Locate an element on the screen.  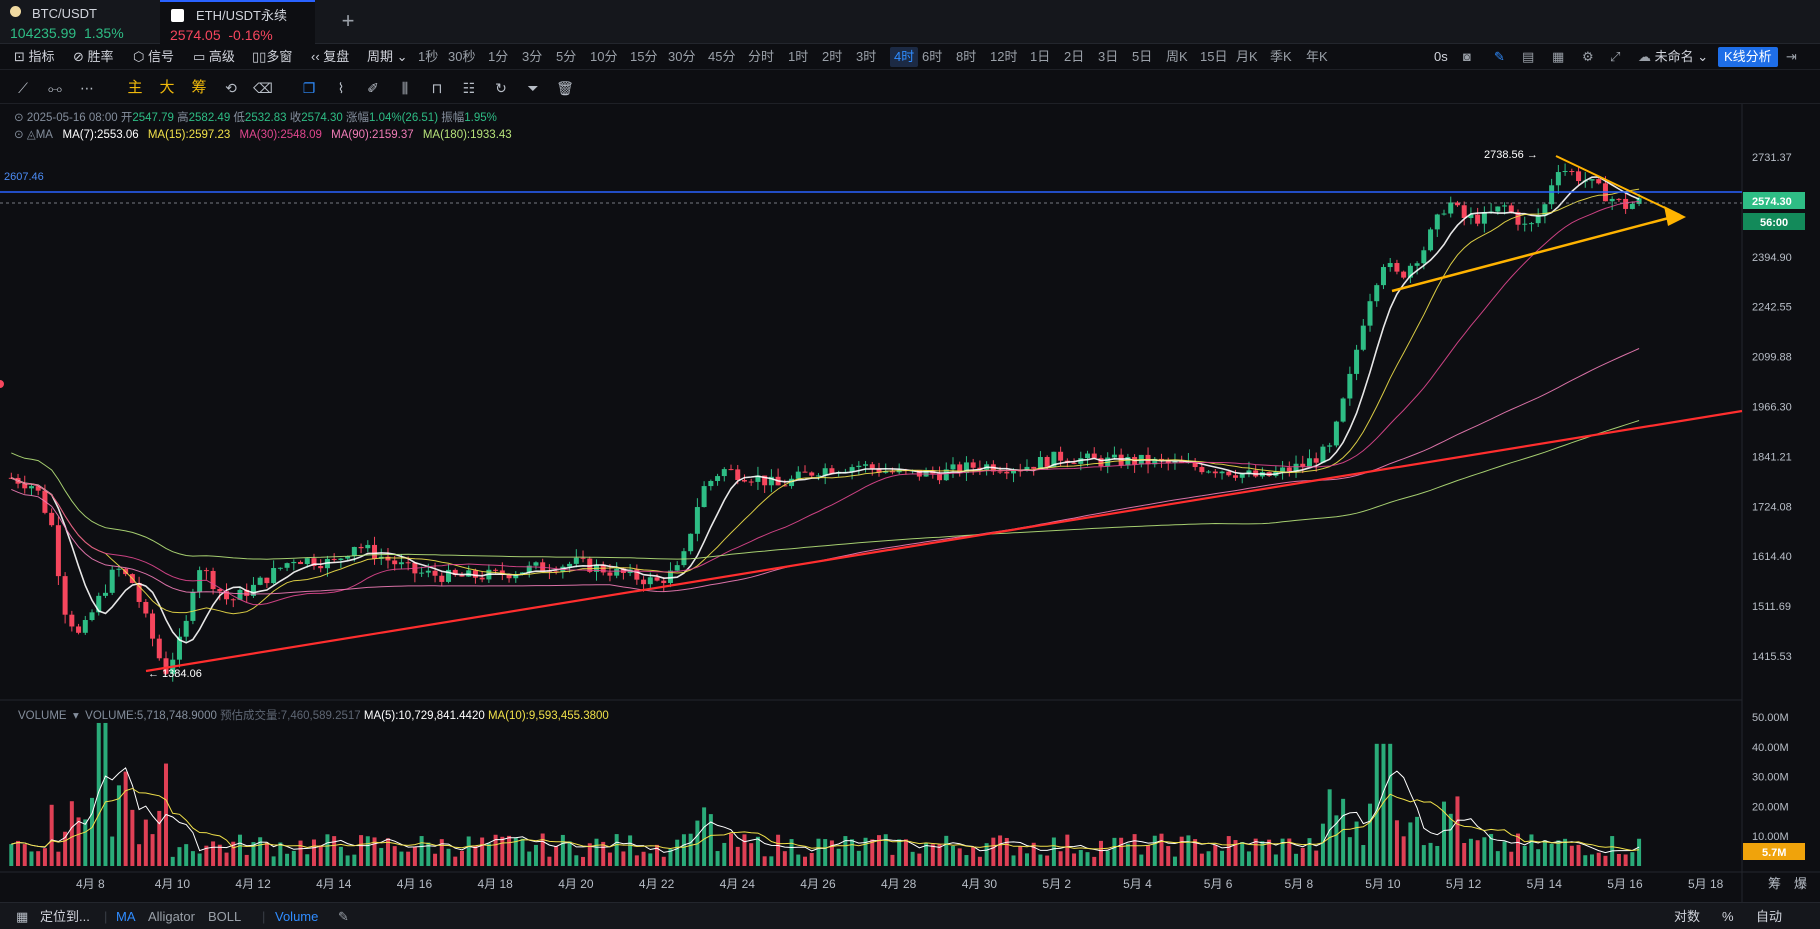
indicator-alligator: Alligator is located at coordinates (171, 916).